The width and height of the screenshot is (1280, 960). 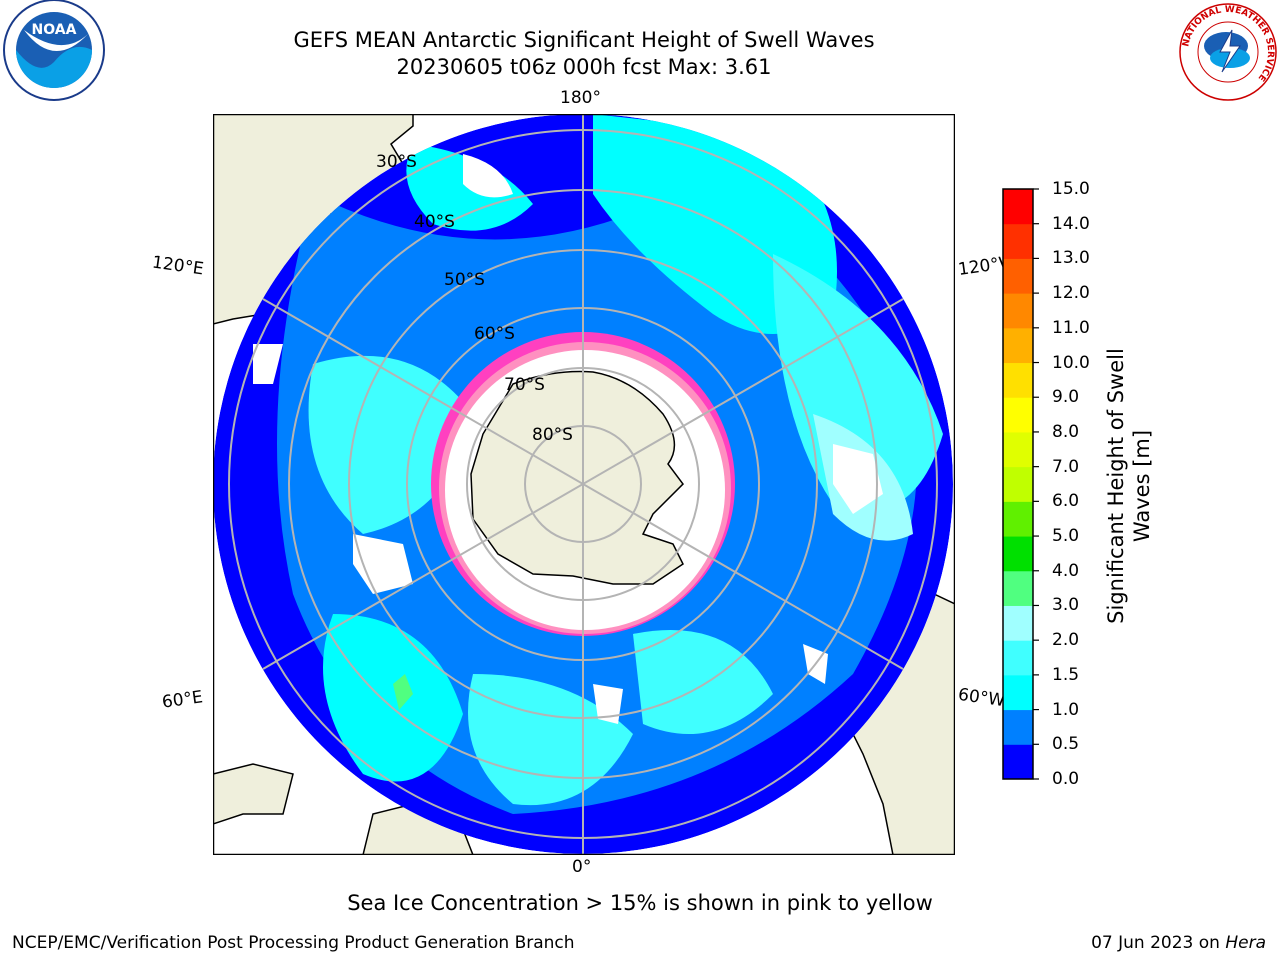 What do you see at coordinates (434, 222) in the screenshot?
I see `lat-label: 40°S` at bounding box center [434, 222].